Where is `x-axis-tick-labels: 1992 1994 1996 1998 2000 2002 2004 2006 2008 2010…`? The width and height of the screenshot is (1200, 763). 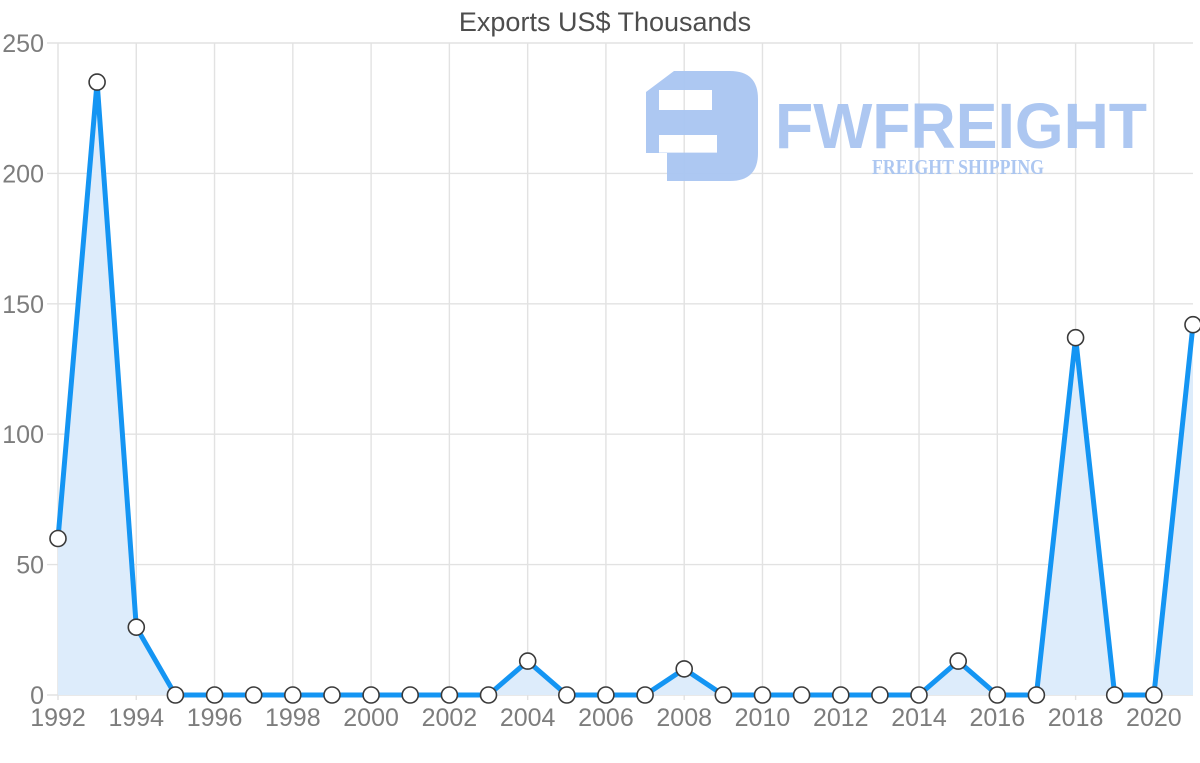 x-axis-tick-labels: 1992 1994 1996 1998 2000 2002 2004 2006 2008 2010… is located at coordinates (605, 718).